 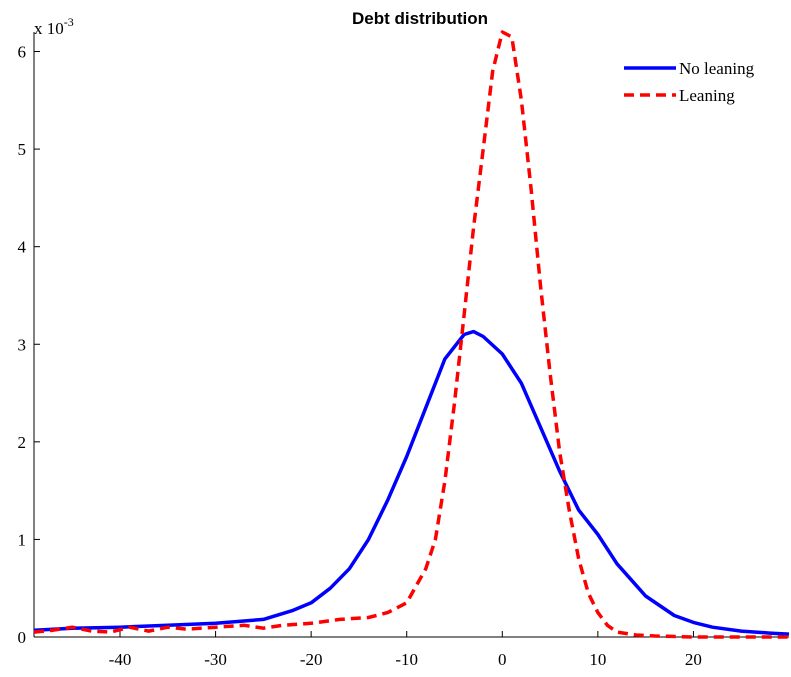 I want to click on y-multiplier-label: x 10-3, so click(x=54, y=26).